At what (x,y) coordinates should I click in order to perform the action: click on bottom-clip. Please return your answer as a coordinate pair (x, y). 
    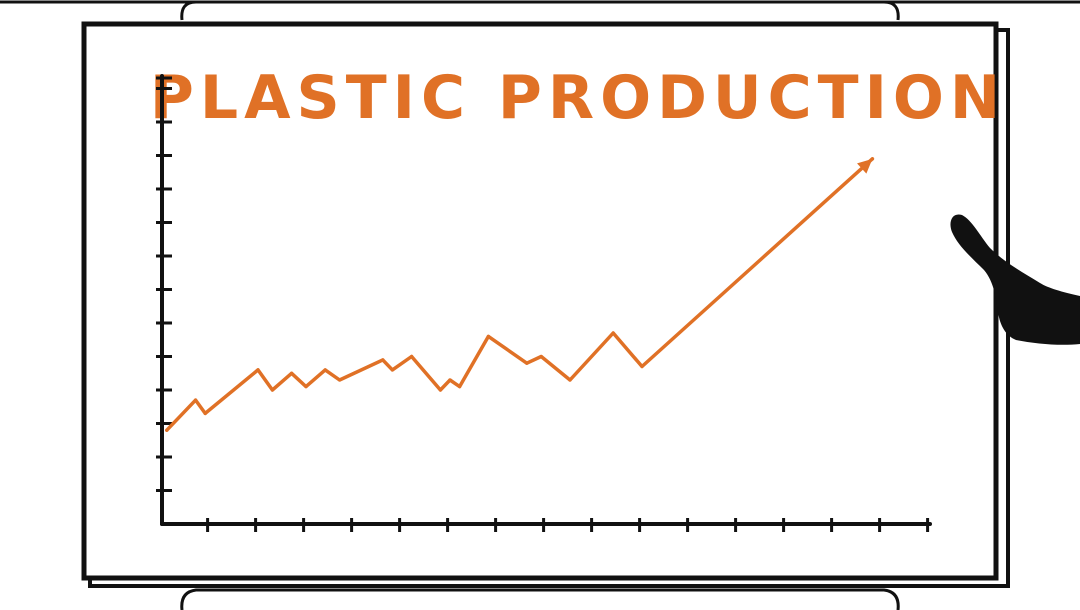
    Looking at the image, I should click on (540, 599).